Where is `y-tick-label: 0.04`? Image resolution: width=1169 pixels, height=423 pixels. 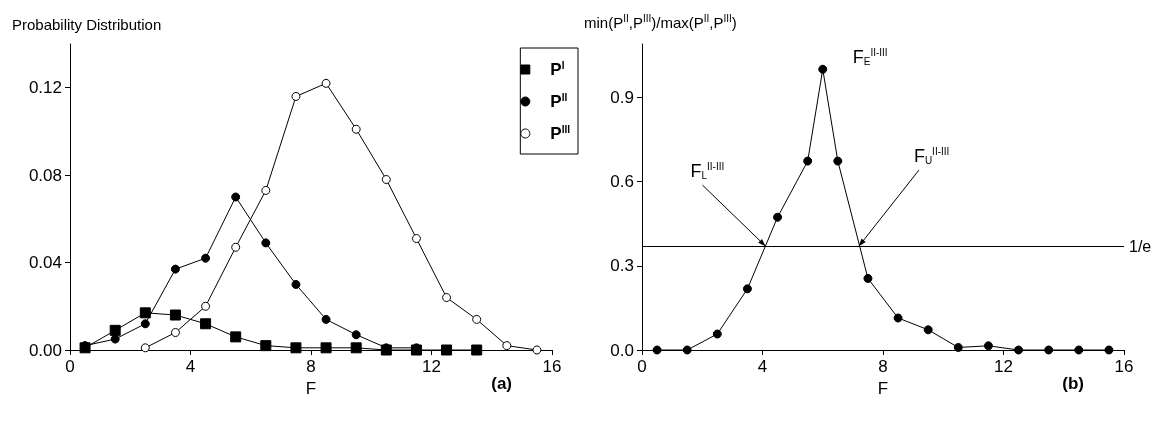
y-tick-label: 0.04 is located at coordinates (45, 263).